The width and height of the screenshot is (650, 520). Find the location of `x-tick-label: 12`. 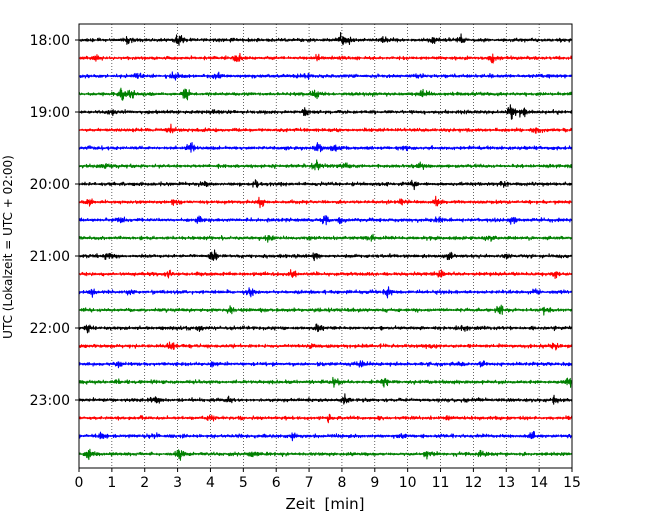

x-tick-label: 12 is located at coordinates (473, 483).